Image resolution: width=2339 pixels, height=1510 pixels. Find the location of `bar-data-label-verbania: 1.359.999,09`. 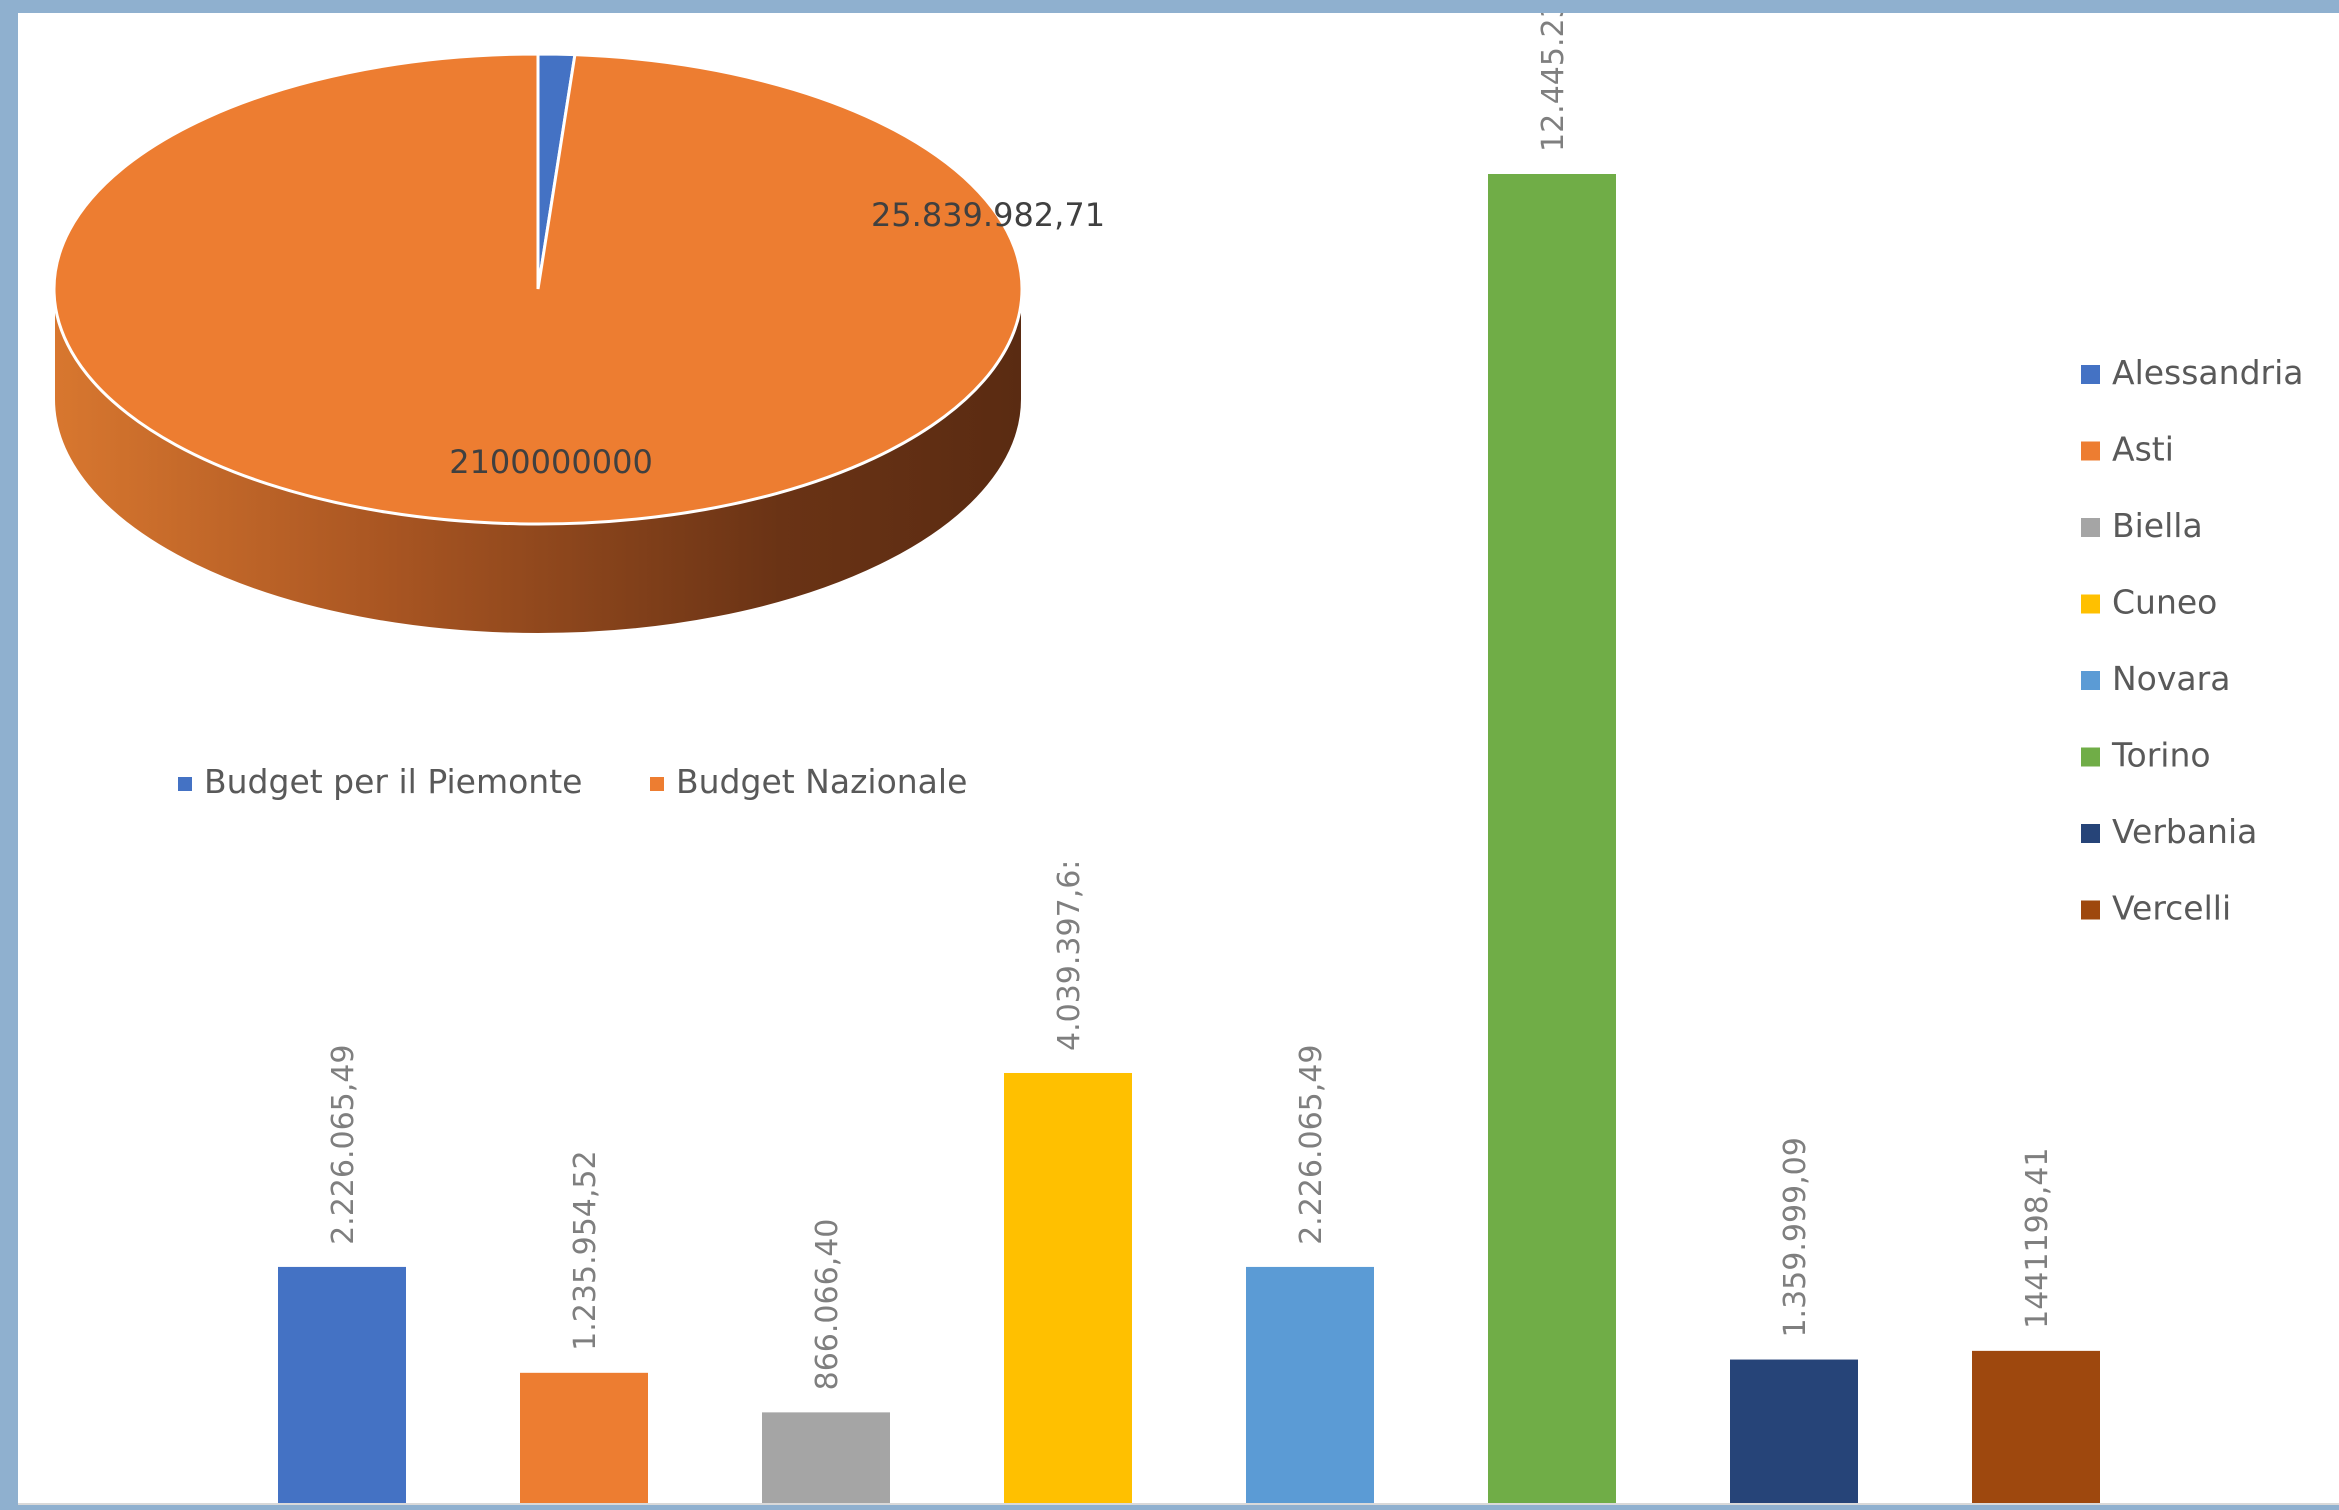

bar-data-label-verbania: 1.359.999,09 is located at coordinates (1795, 1237).